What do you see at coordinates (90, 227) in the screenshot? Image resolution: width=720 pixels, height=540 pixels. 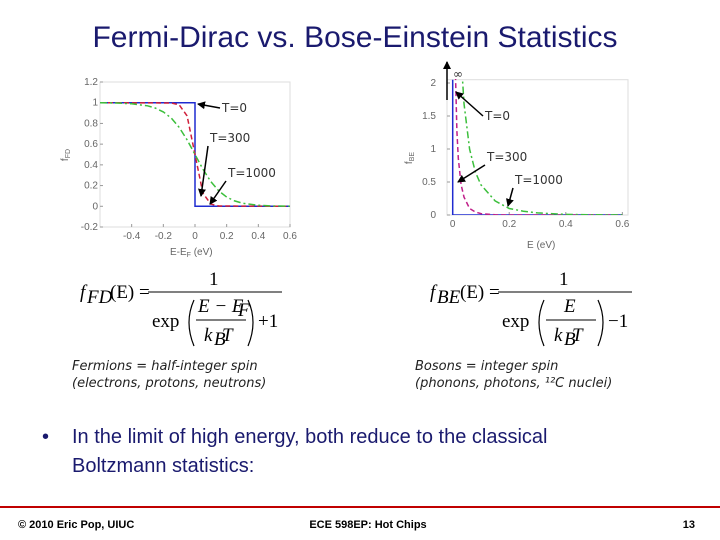 I see `y-tick-label: -0.2` at bounding box center [90, 227].